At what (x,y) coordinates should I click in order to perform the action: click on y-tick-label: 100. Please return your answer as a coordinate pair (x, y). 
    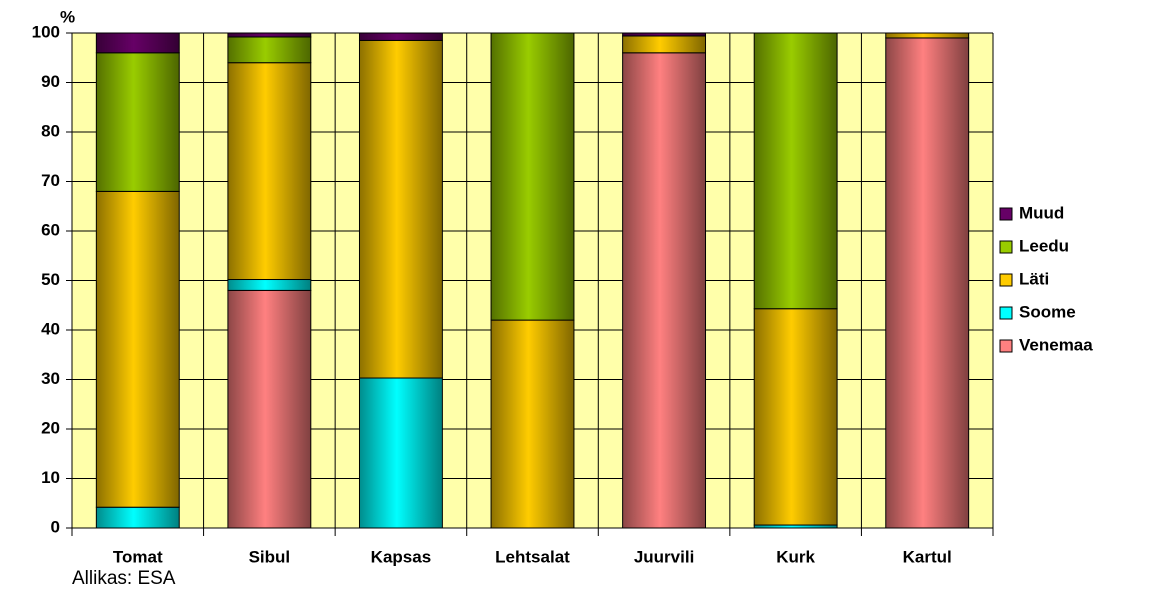
    Looking at the image, I should click on (46, 31).